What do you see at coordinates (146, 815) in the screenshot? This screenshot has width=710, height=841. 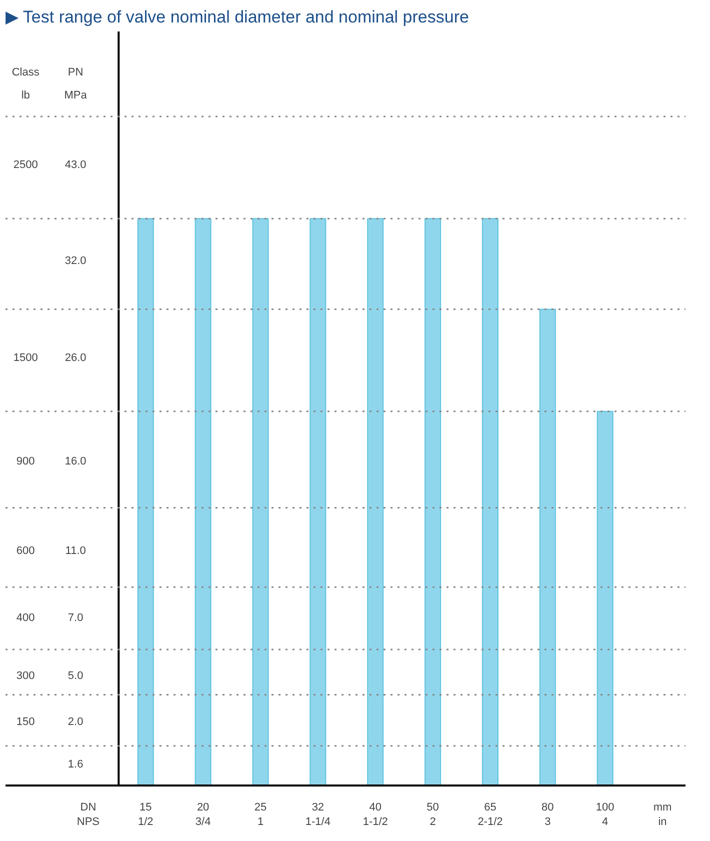 I see `x-tick-label: 15 1/2` at bounding box center [146, 815].